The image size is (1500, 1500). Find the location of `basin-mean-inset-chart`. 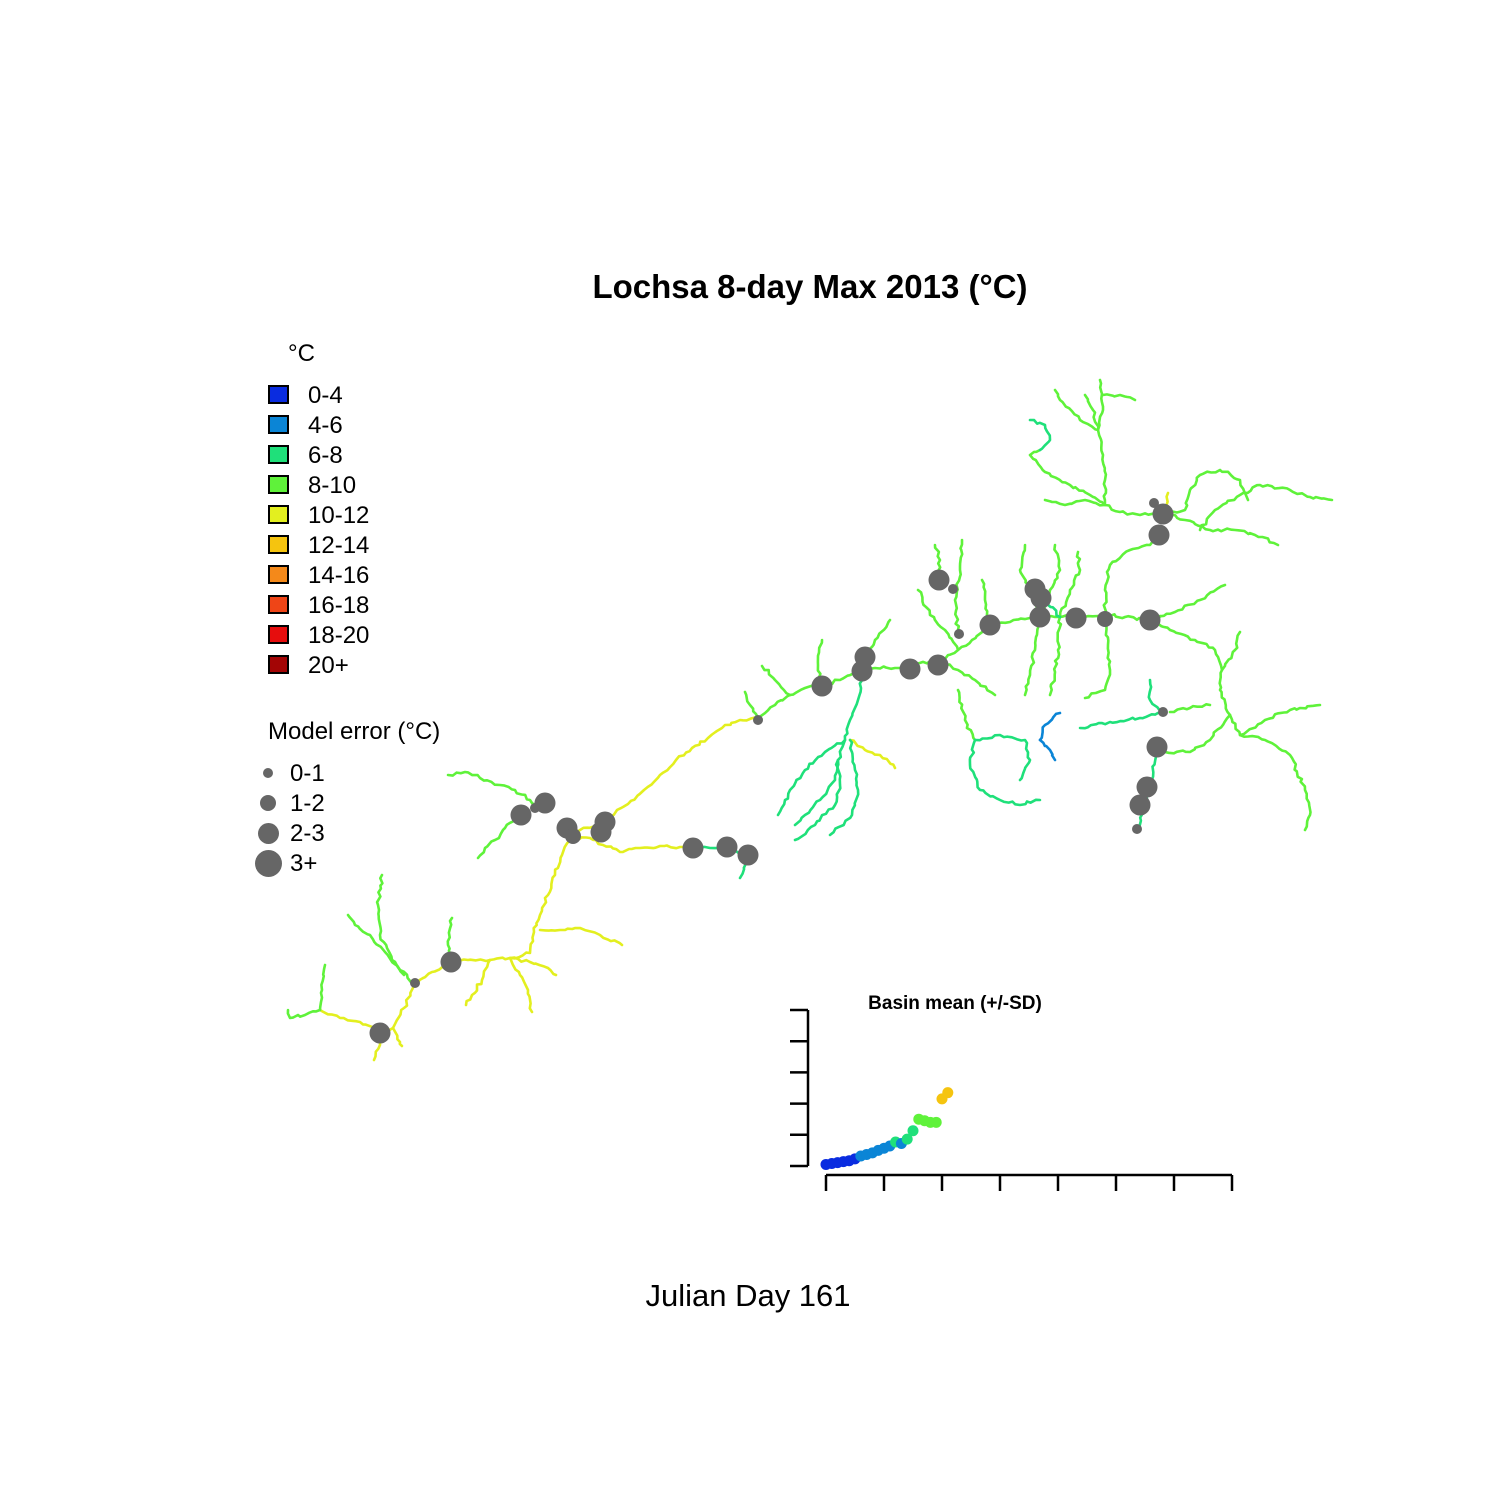

basin-mean-inset-chart is located at coordinates (1012, 1099).